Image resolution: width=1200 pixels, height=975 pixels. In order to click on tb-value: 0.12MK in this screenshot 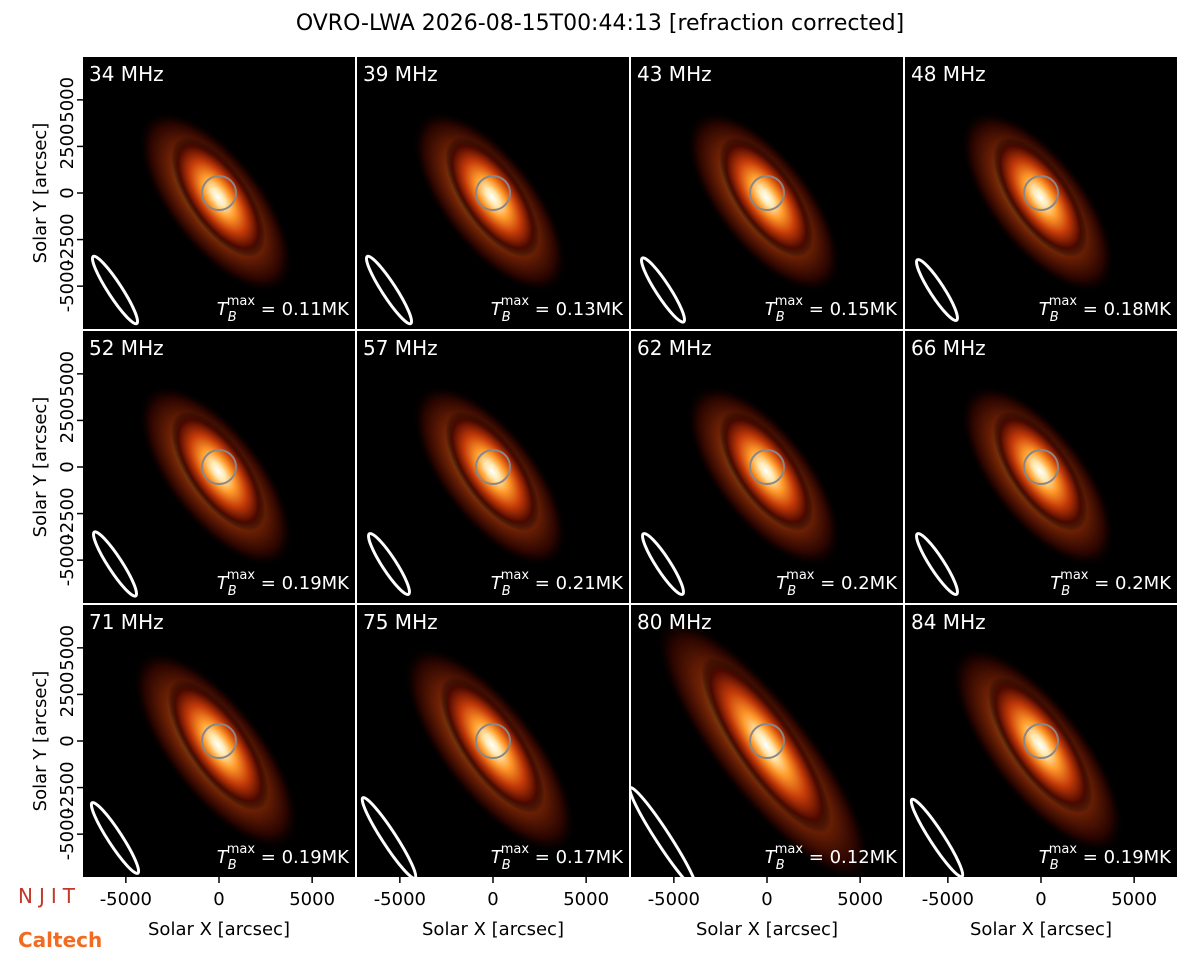, I will do `click(864, 857)`.